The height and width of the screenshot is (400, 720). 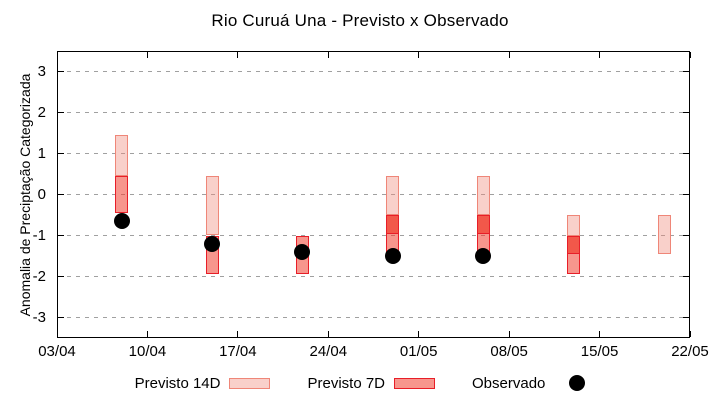 What do you see at coordinates (690, 351) in the screenshot?
I see `x-tick-label: 22/05` at bounding box center [690, 351].